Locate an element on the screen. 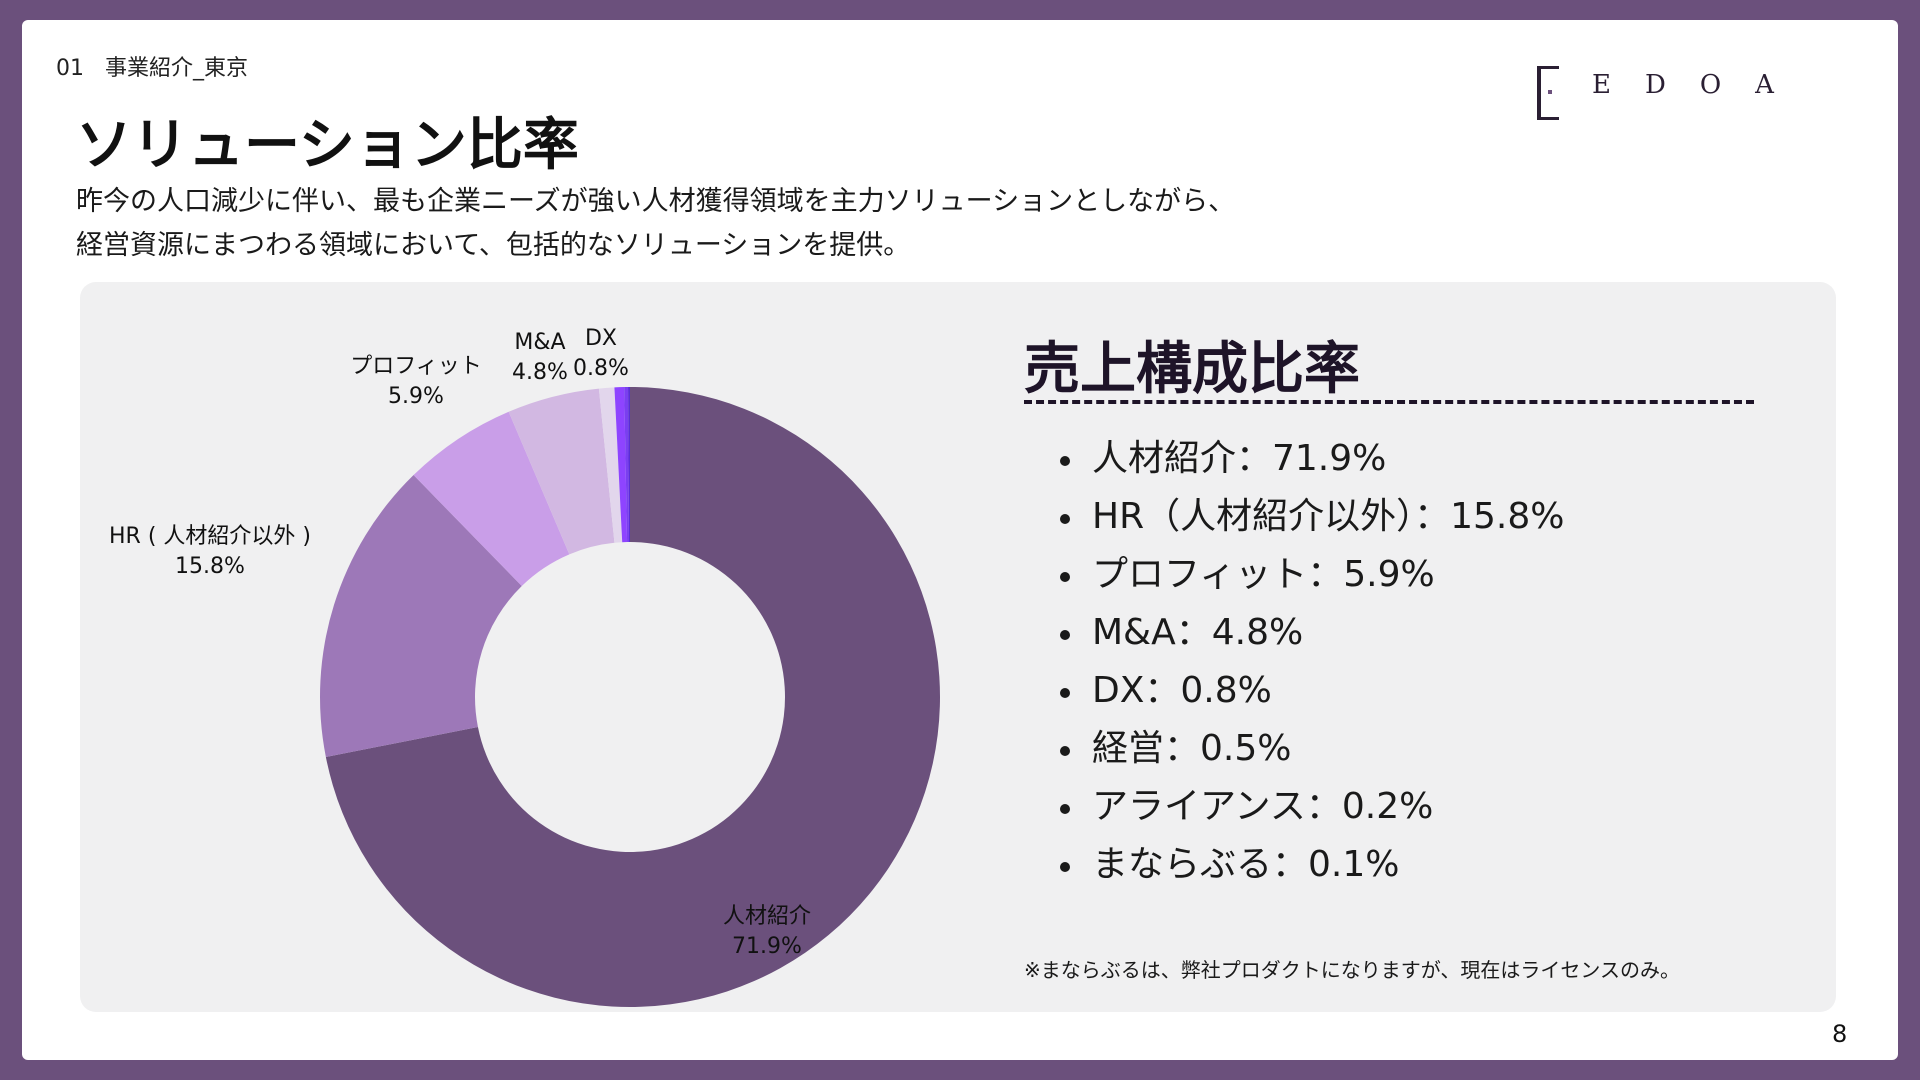  summary-item: DX：0.8% is located at coordinates (1312, 691).